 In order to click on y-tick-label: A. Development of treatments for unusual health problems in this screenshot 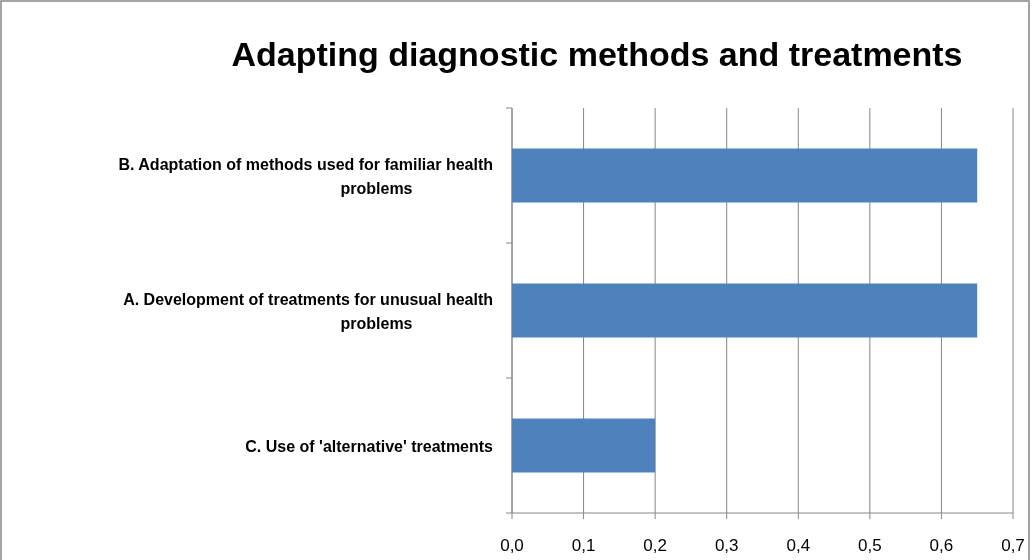, I will do `click(308, 311)`.